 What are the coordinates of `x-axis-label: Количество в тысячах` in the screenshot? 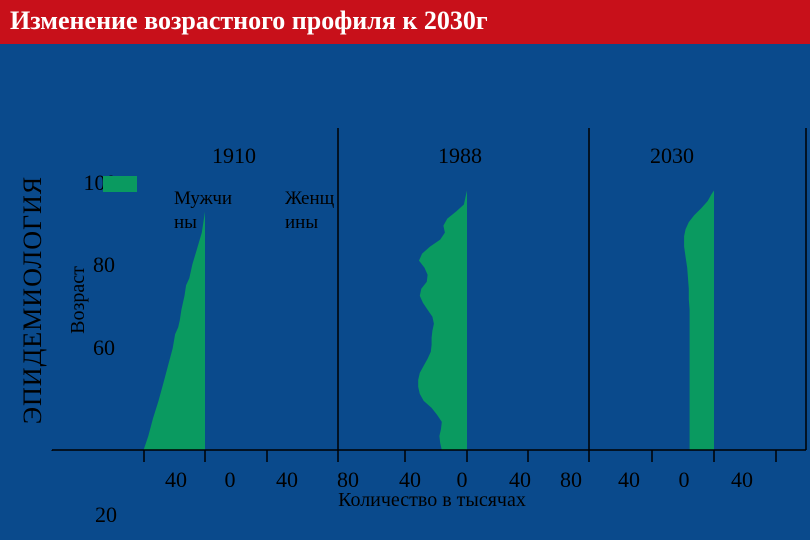 It's located at (432, 500).